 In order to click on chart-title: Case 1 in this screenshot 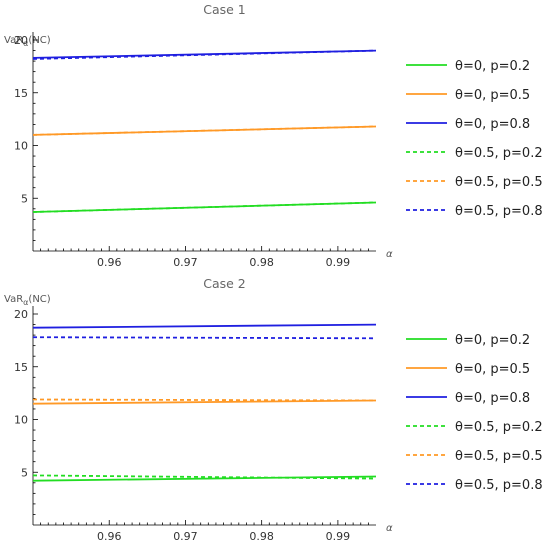, I will do `click(224, 9)`.